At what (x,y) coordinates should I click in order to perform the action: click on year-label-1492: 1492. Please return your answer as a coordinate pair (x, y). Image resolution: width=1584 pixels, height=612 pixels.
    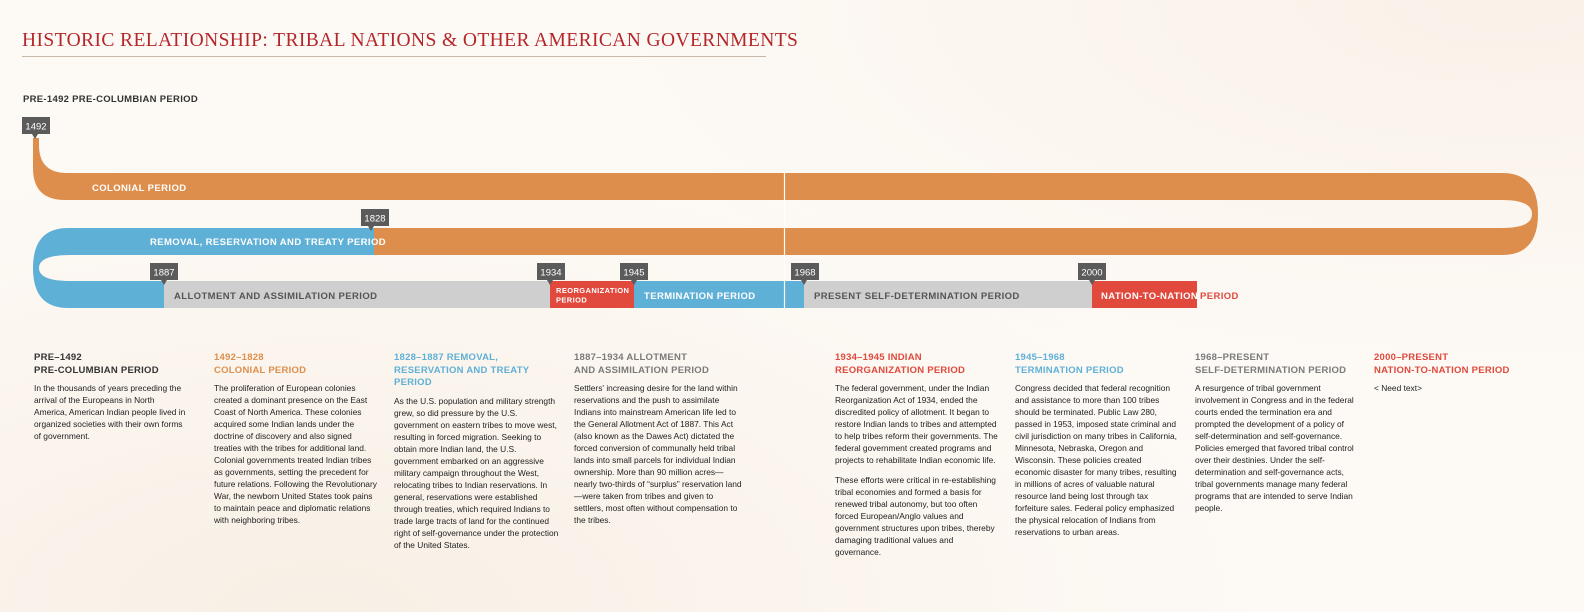
    Looking at the image, I should click on (35, 127).